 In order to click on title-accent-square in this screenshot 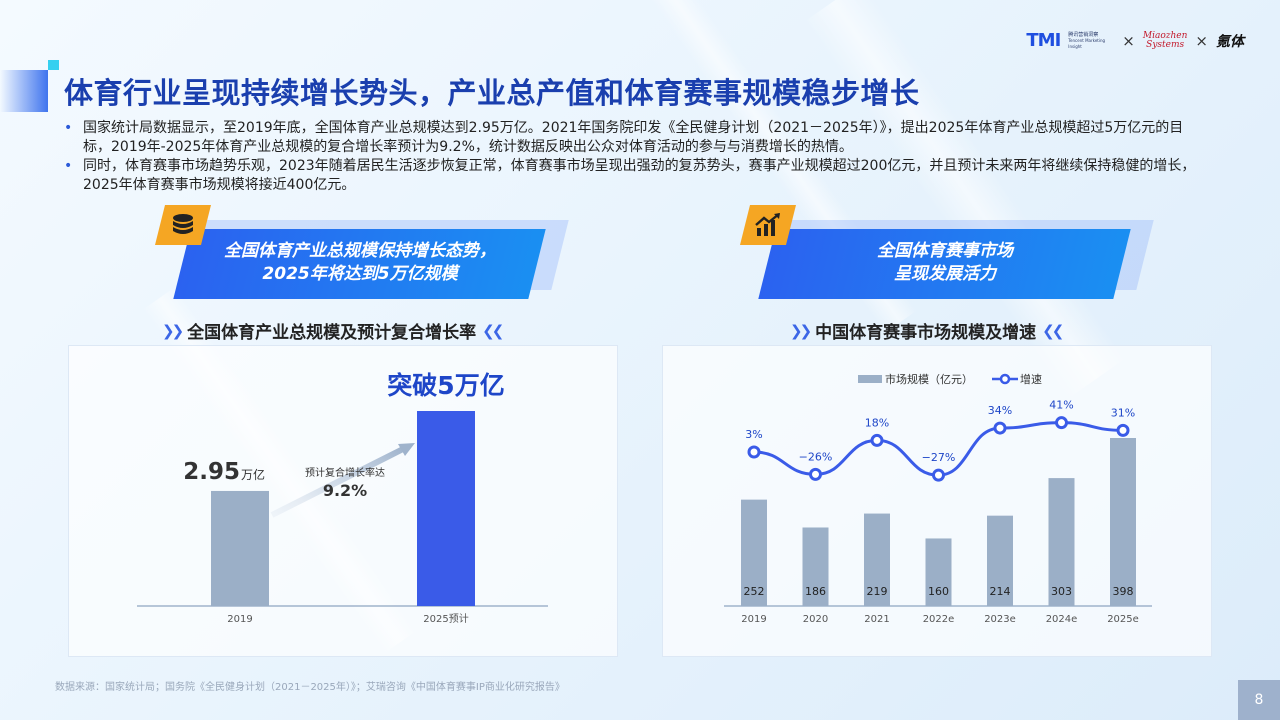, I will do `click(53, 65)`.